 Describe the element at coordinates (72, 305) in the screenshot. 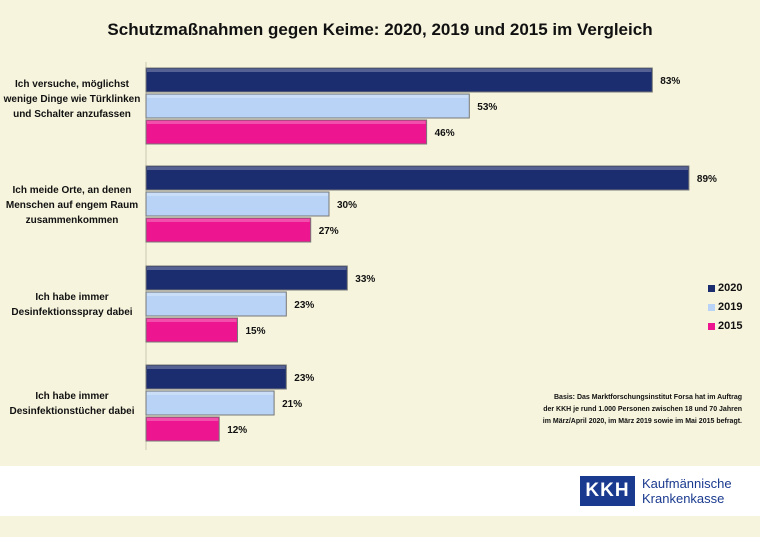

I see `category-label: Ich habe immer Desinfektionsspray dabei` at that location.